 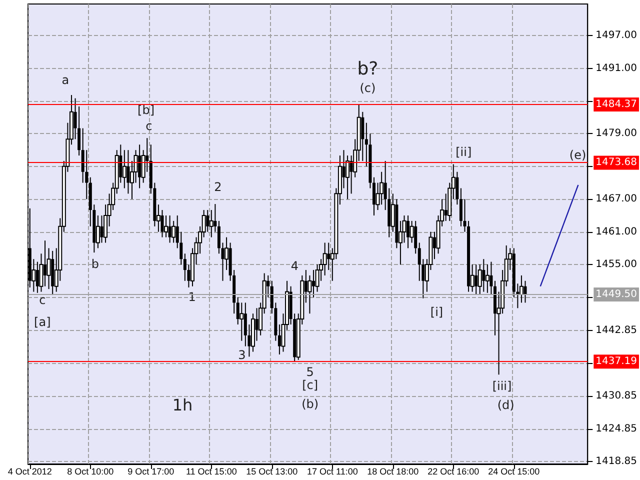 What do you see at coordinates (617, 362) in the screenshot?
I see `ref-line-label: 1437.19` at bounding box center [617, 362].